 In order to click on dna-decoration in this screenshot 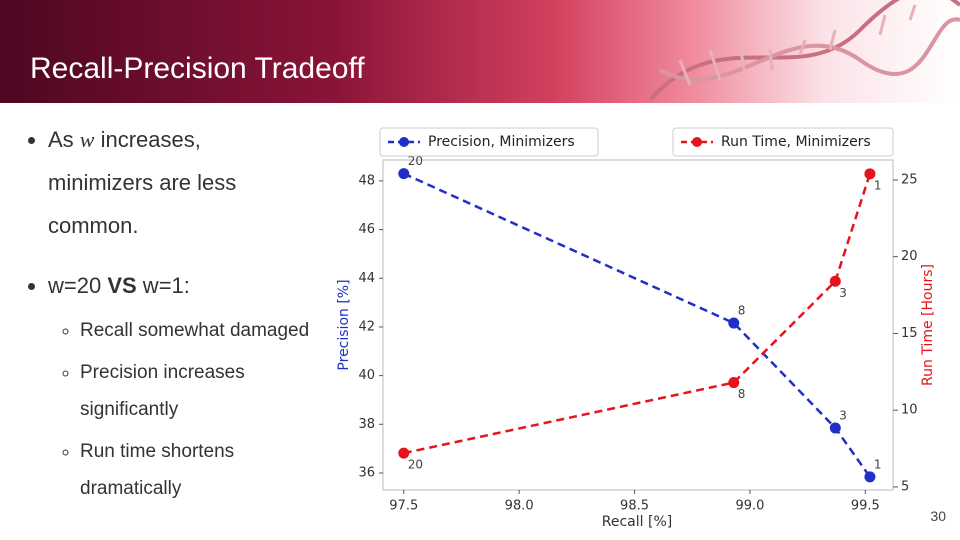, I will do `click(804, 51)`.